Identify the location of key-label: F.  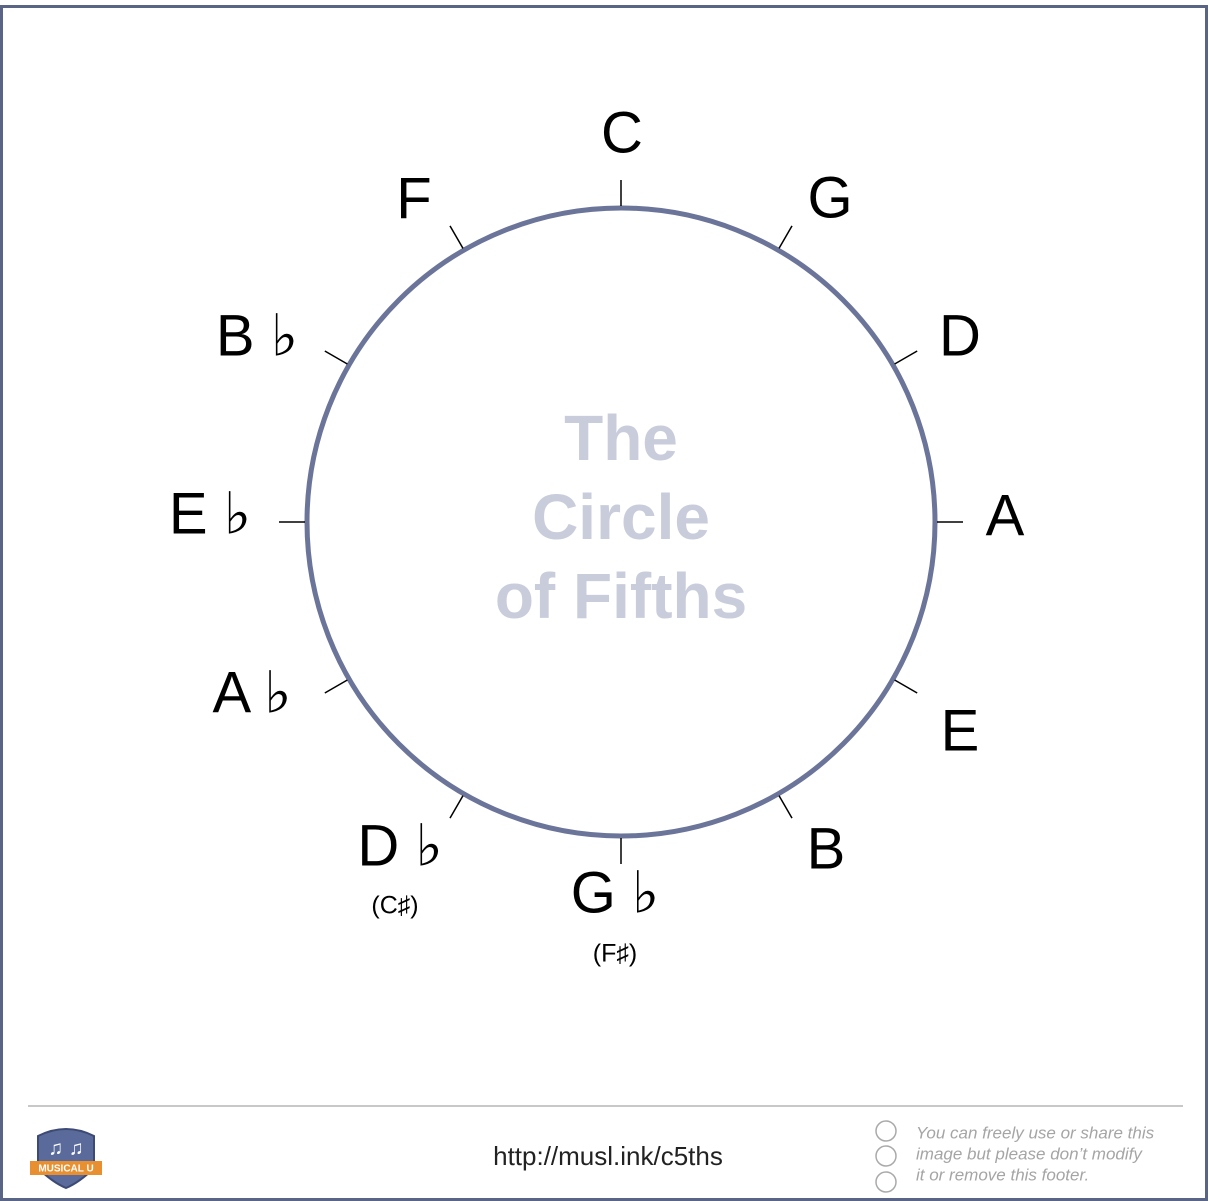
(413, 198).